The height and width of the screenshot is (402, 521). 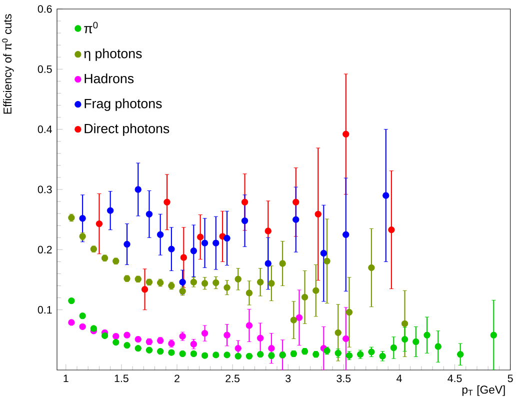 I want to click on x-tick-label: 2.5, so click(x=233, y=378).